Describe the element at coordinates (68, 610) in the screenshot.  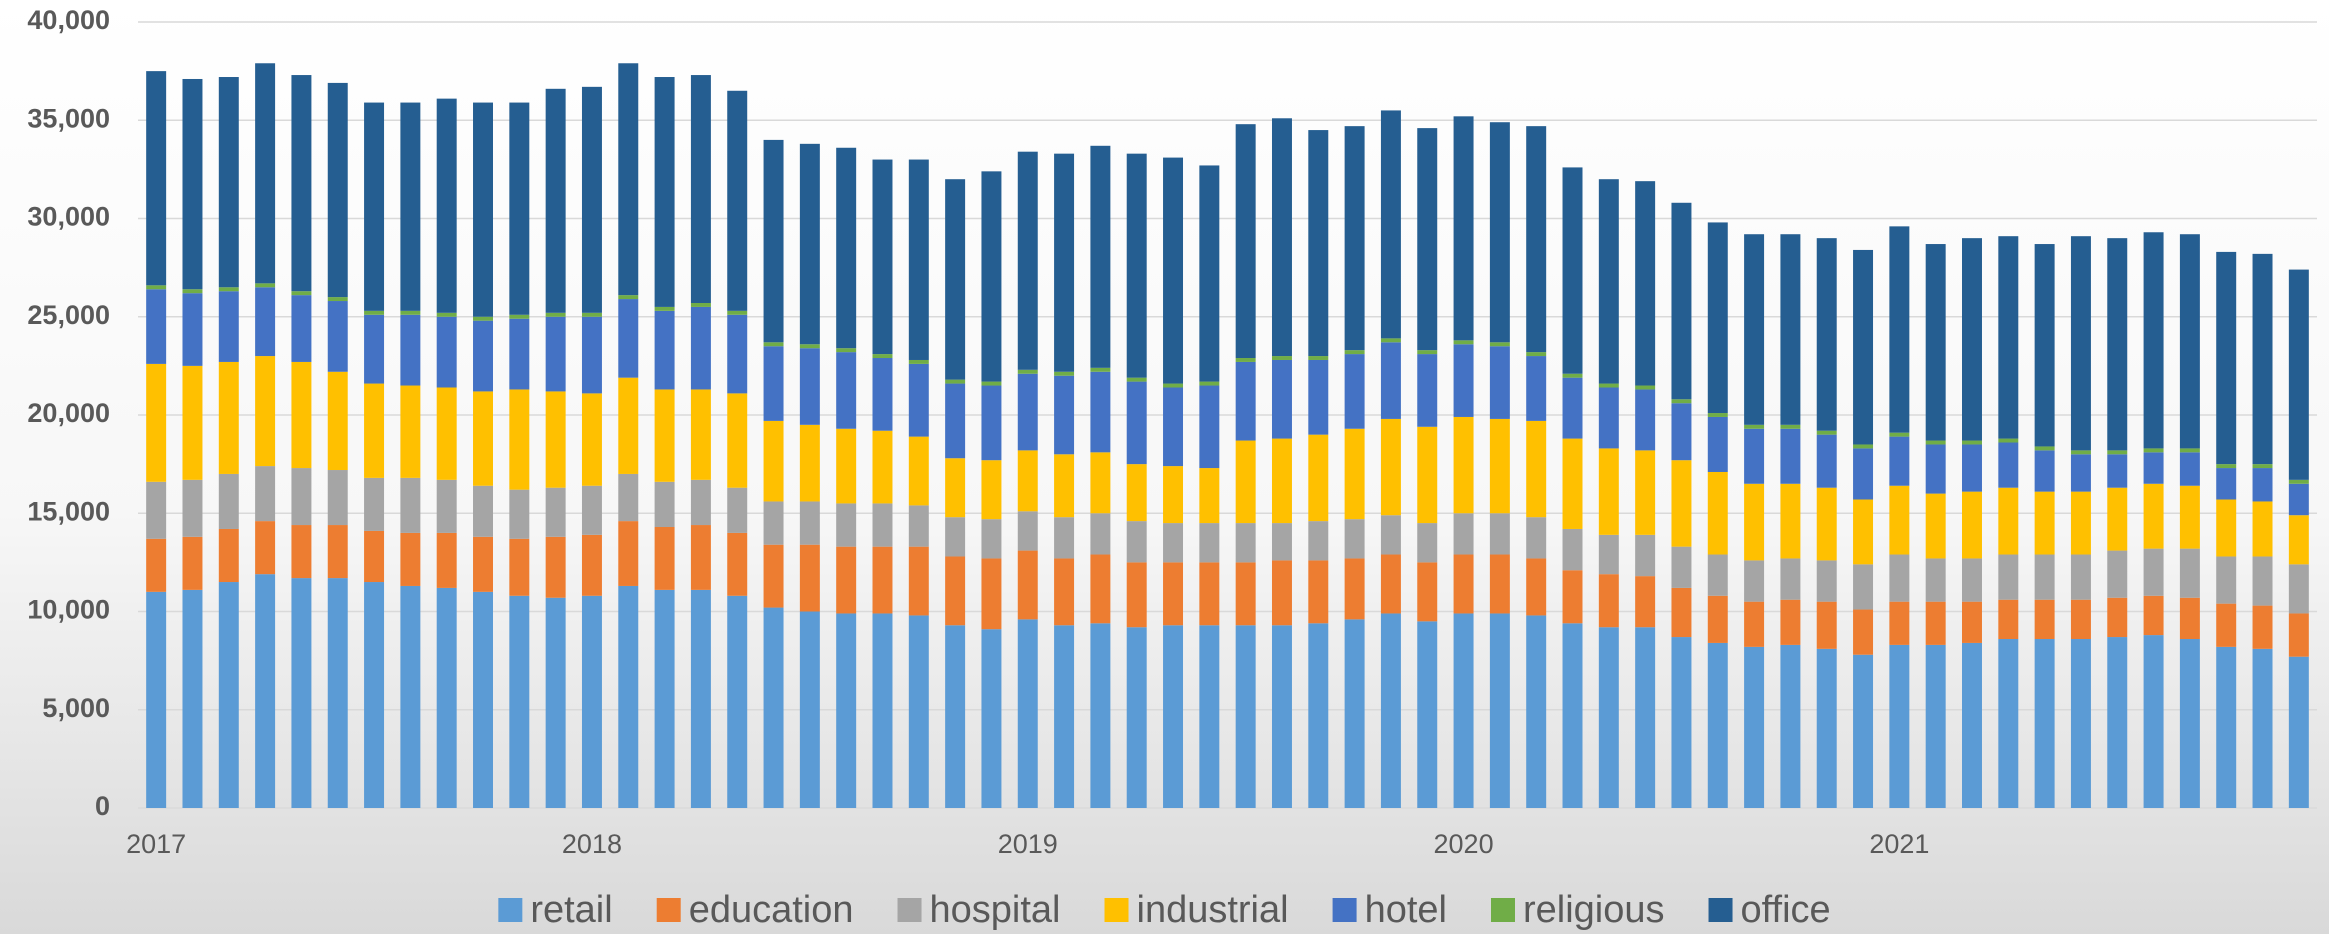
I see `y-tick-label: 10,000` at that location.